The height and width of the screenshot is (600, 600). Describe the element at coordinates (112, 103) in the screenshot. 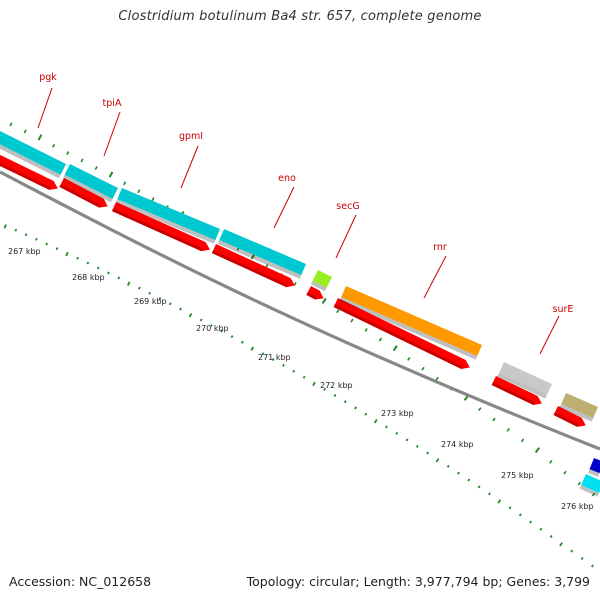

I see `gene-label-tpia: tpiA` at that location.